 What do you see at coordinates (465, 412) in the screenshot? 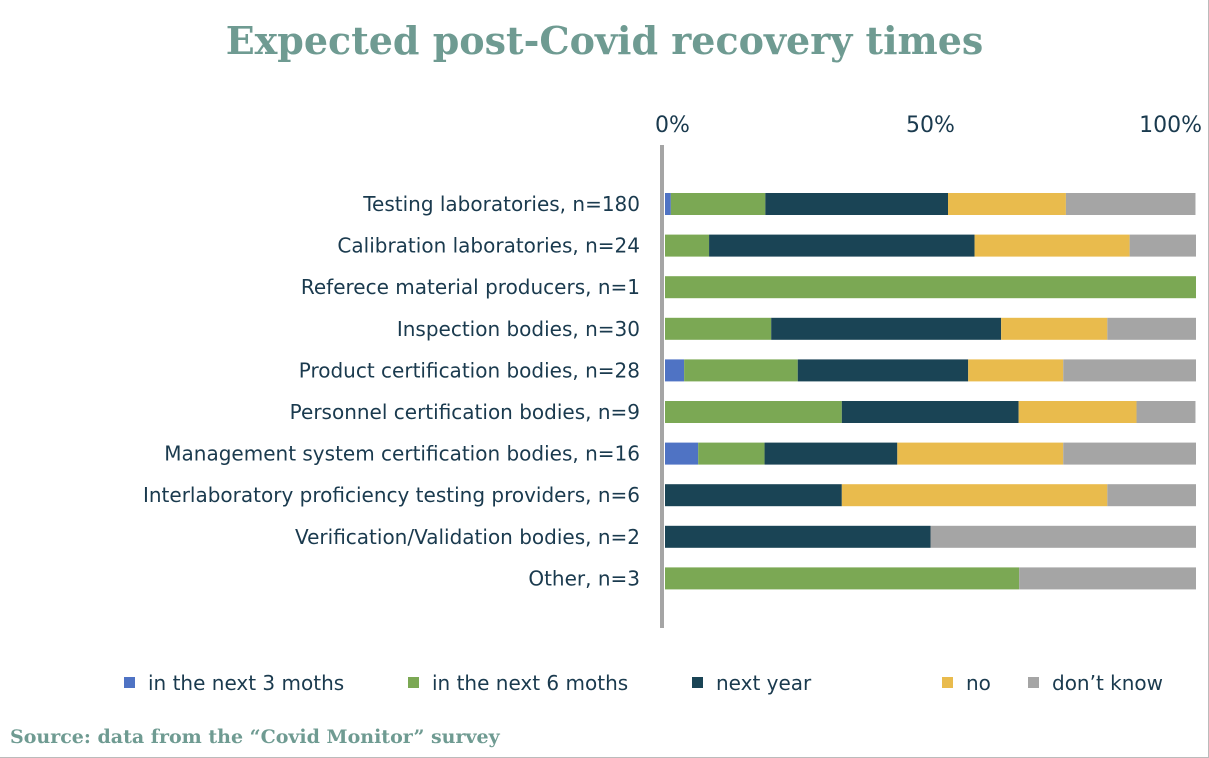
I see `category-label: Personnel certification bodies, n=9` at bounding box center [465, 412].